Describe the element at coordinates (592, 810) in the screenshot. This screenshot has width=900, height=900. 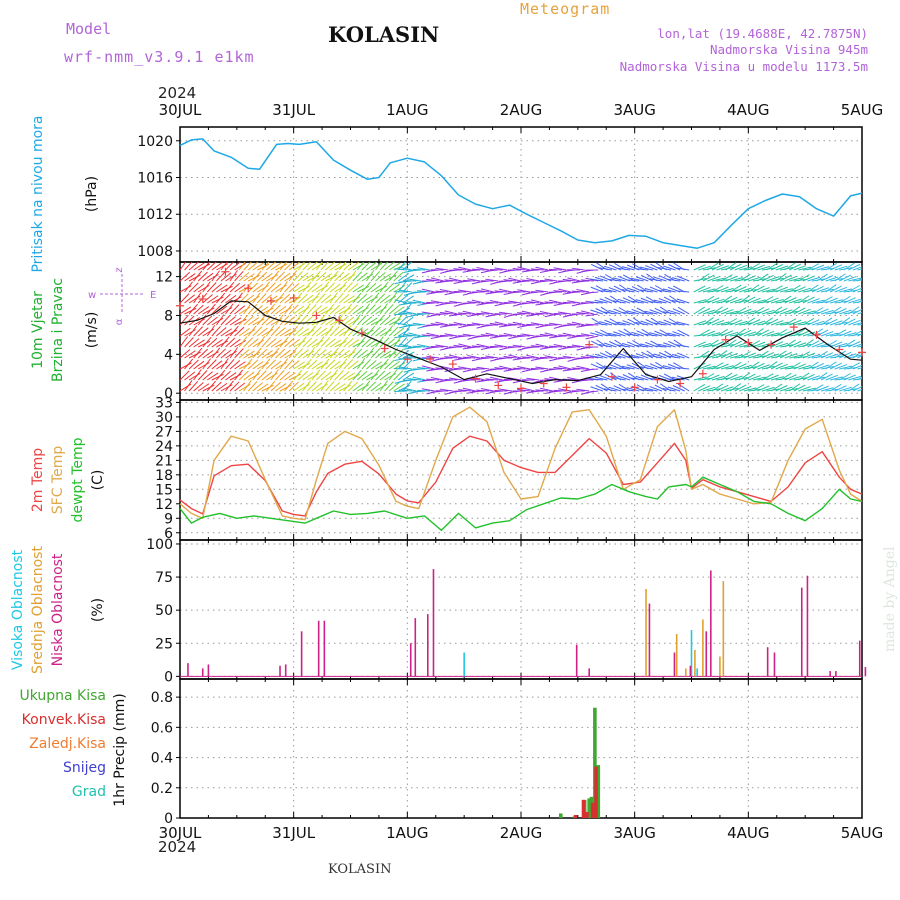
I see `precip-bar` at that location.